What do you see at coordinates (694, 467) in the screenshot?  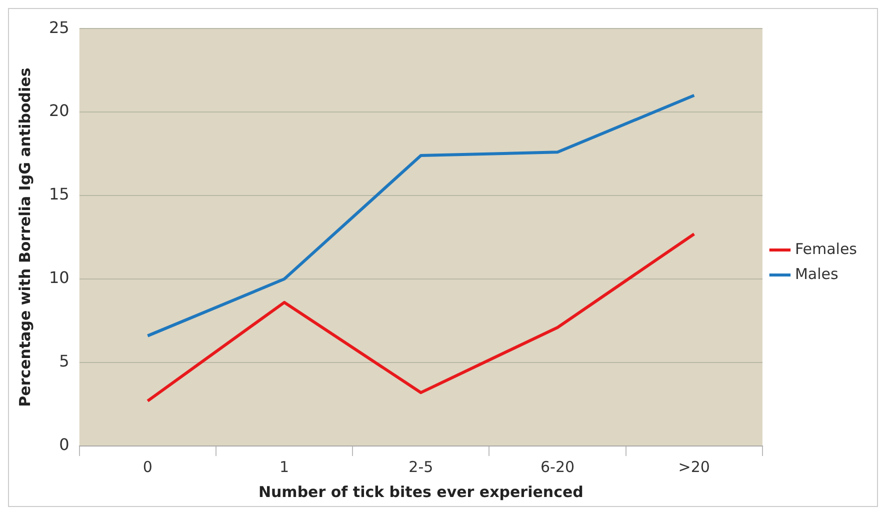 I see `x-tick-label: >20` at bounding box center [694, 467].